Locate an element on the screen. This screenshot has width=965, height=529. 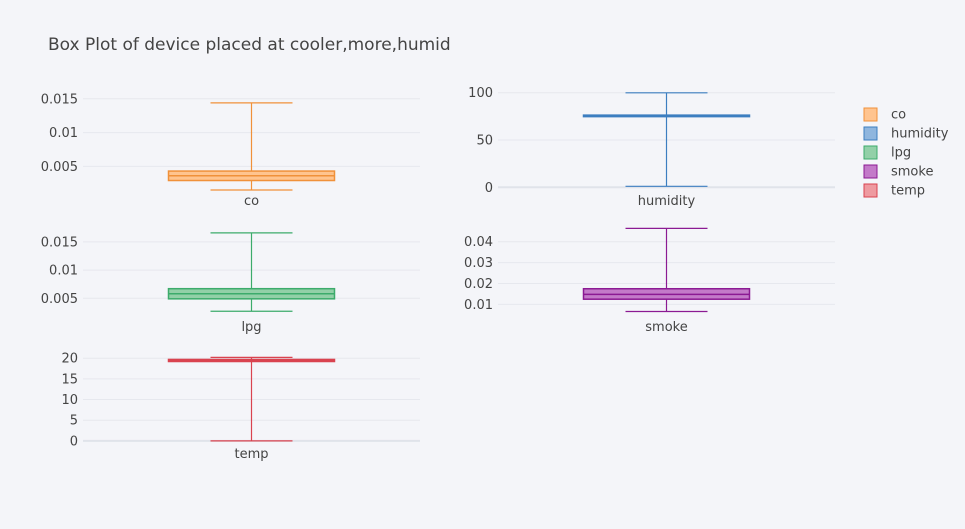
smoke-y-tick-label: 0.02 is located at coordinates (478, 284).